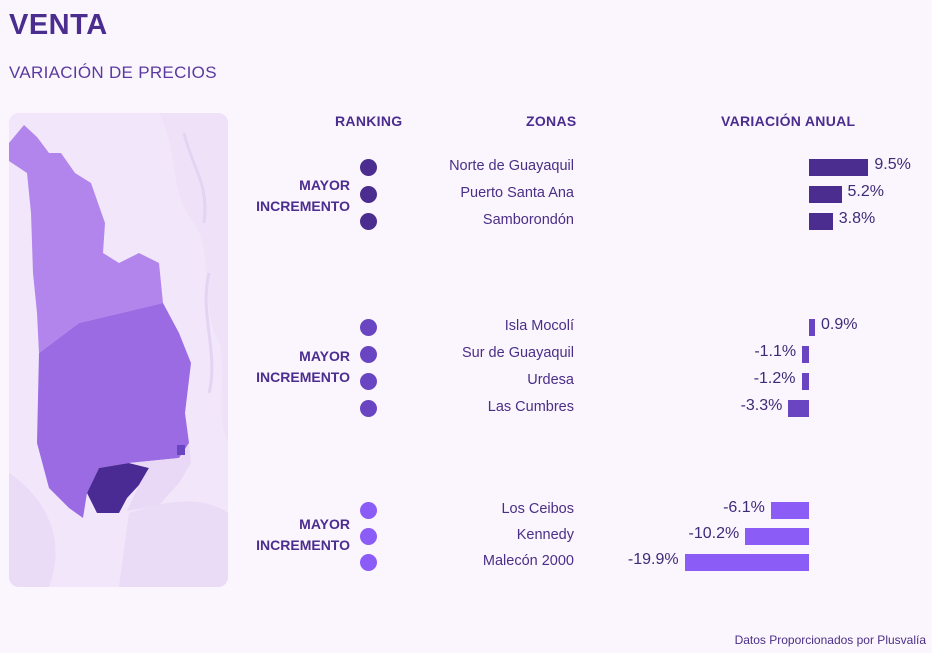  I want to click on variation-label: -6.1%, so click(744, 507).